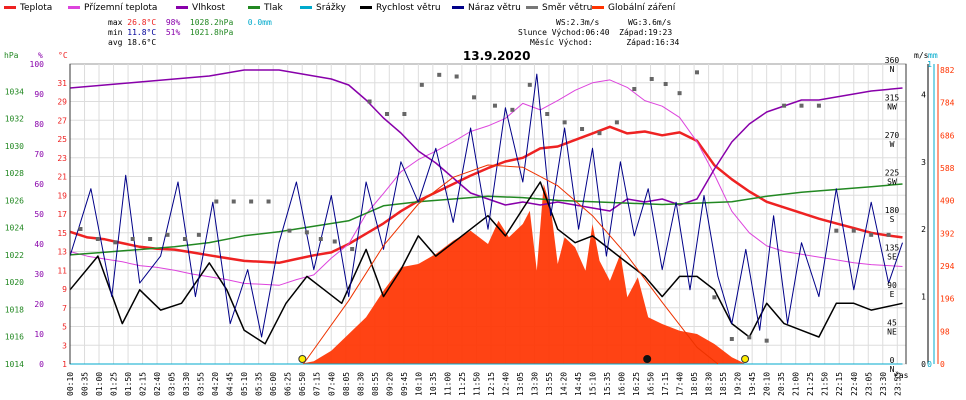 This screenshot has width=966, height=400. What do you see at coordinates (593, 384) in the screenshot?
I see `x-tick-label: 15:10` at bounding box center [593, 384].